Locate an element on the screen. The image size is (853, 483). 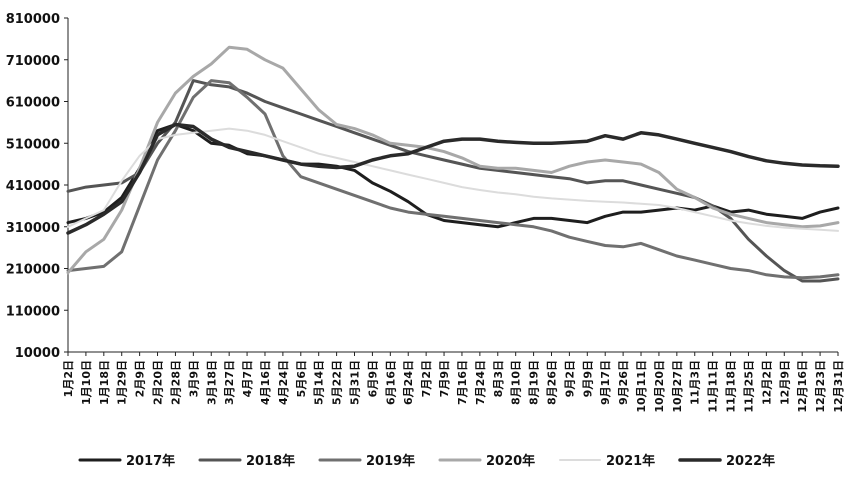
x-tick-label: 11月18日 is located at coordinates (731, 386).